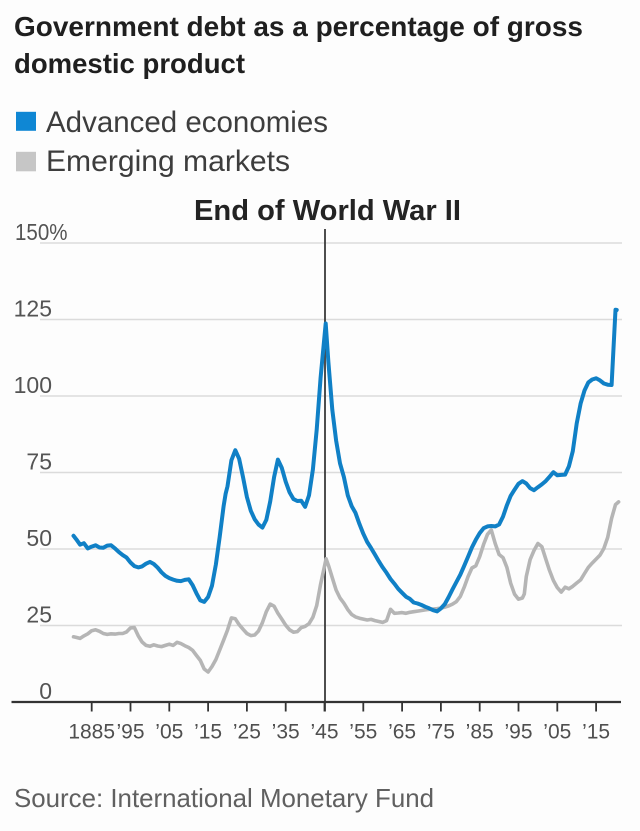 The height and width of the screenshot is (831, 640). I want to click on svg-text: 50, so click(39, 538).